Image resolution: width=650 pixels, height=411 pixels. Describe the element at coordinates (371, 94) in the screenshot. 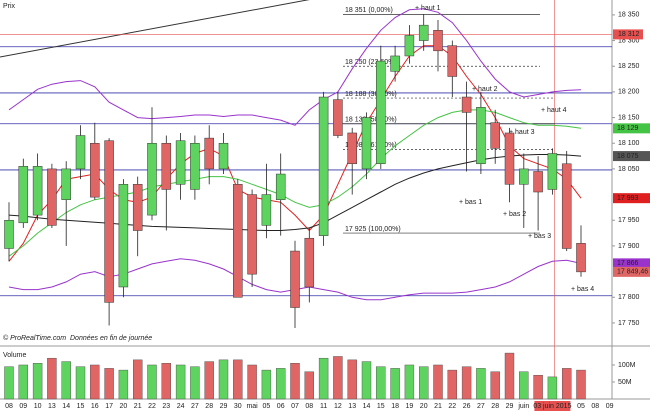

I see `fib-label: 18 188 (38,20%)` at that location.